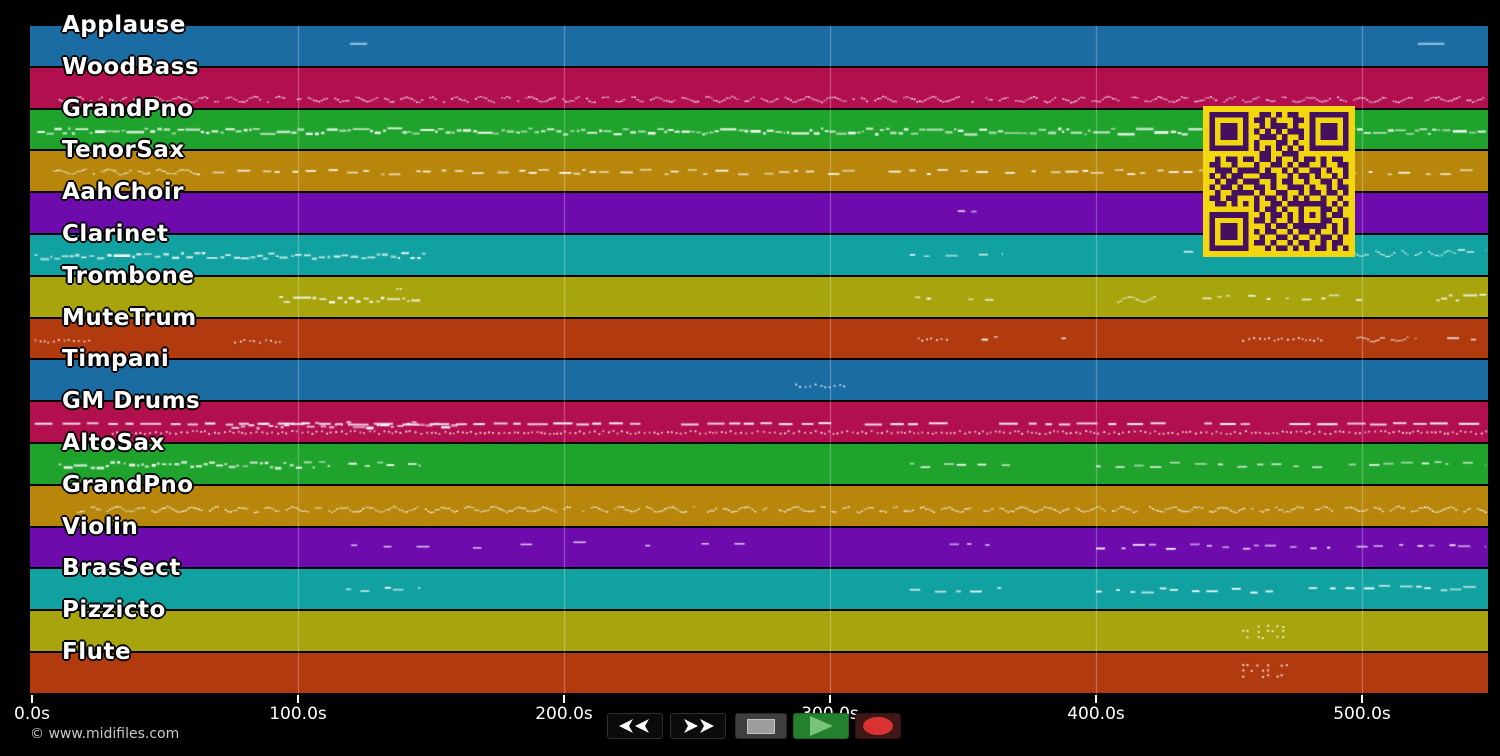 This screenshot has width=1500, height=756. What do you see at coordinates (759, 338) in the screenshot?
I see `track-band-mutetrum` at bounding box center [759, 338].